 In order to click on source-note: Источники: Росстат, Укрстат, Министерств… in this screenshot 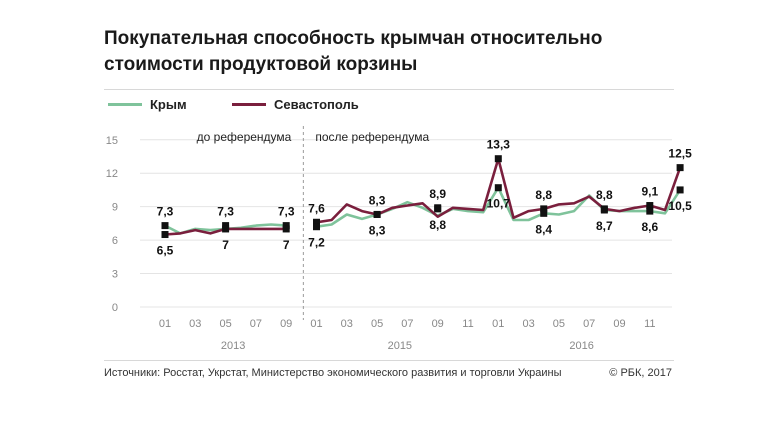, I will do `click(333, 373)`.